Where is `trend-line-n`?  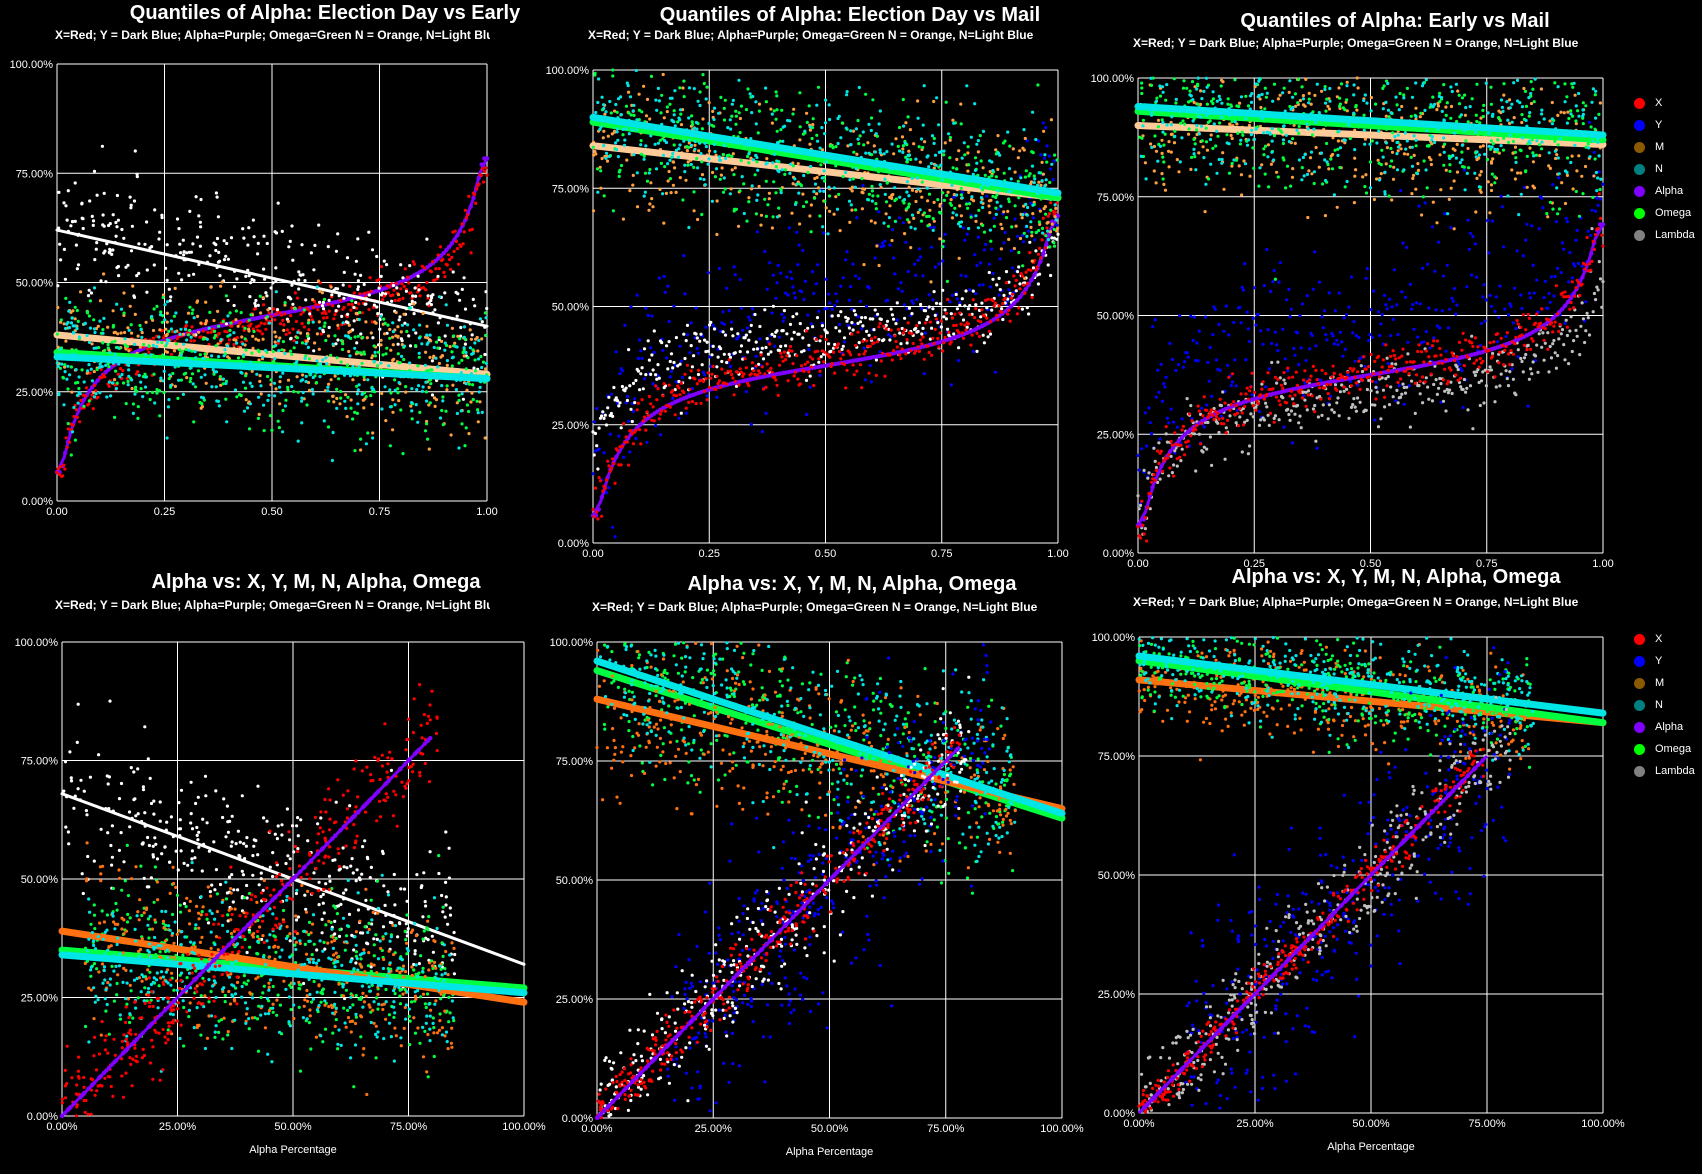
trend-line-n is located at coordinates (825, 155).